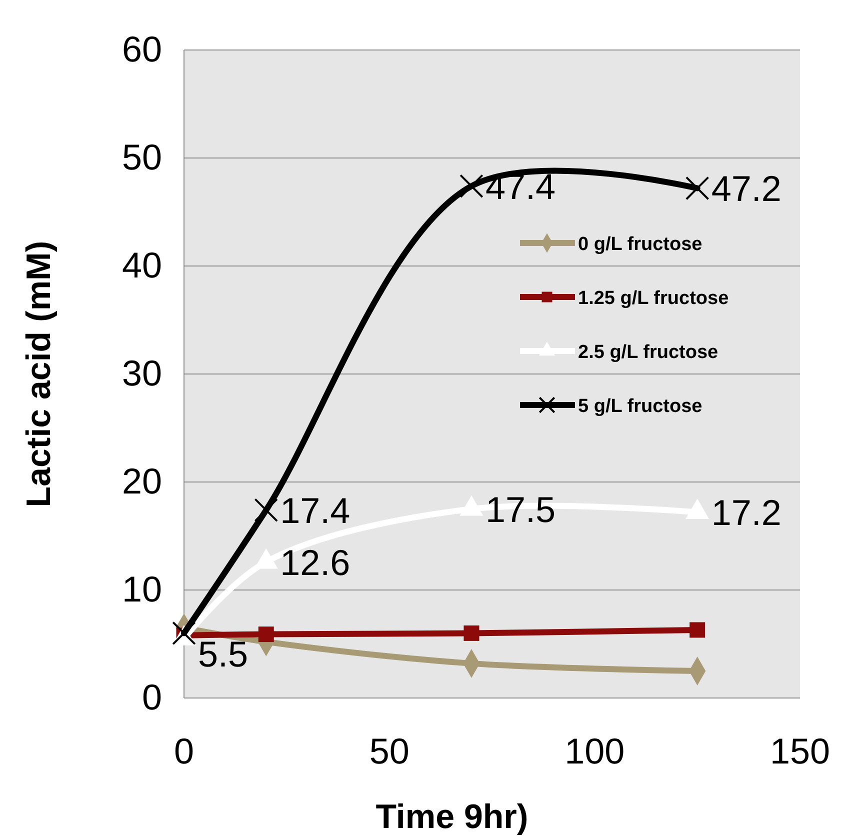 The image size is (845, 837). What do you see at coordinates (39, 374) in the screenshot?
I see `y-axis-title: Lactic acid (mM)` at bounding box center [39, 374].